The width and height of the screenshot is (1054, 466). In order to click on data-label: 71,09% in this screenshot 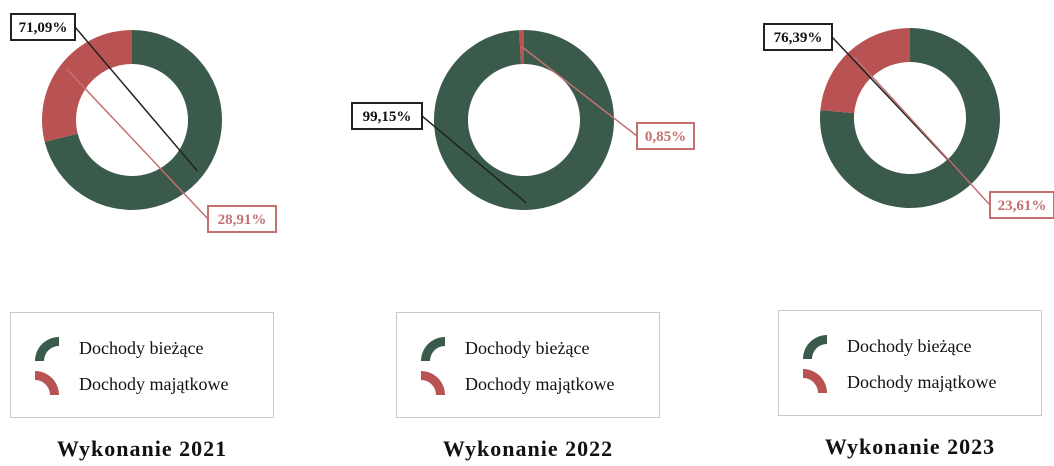, I will do `click(43, 28)`.